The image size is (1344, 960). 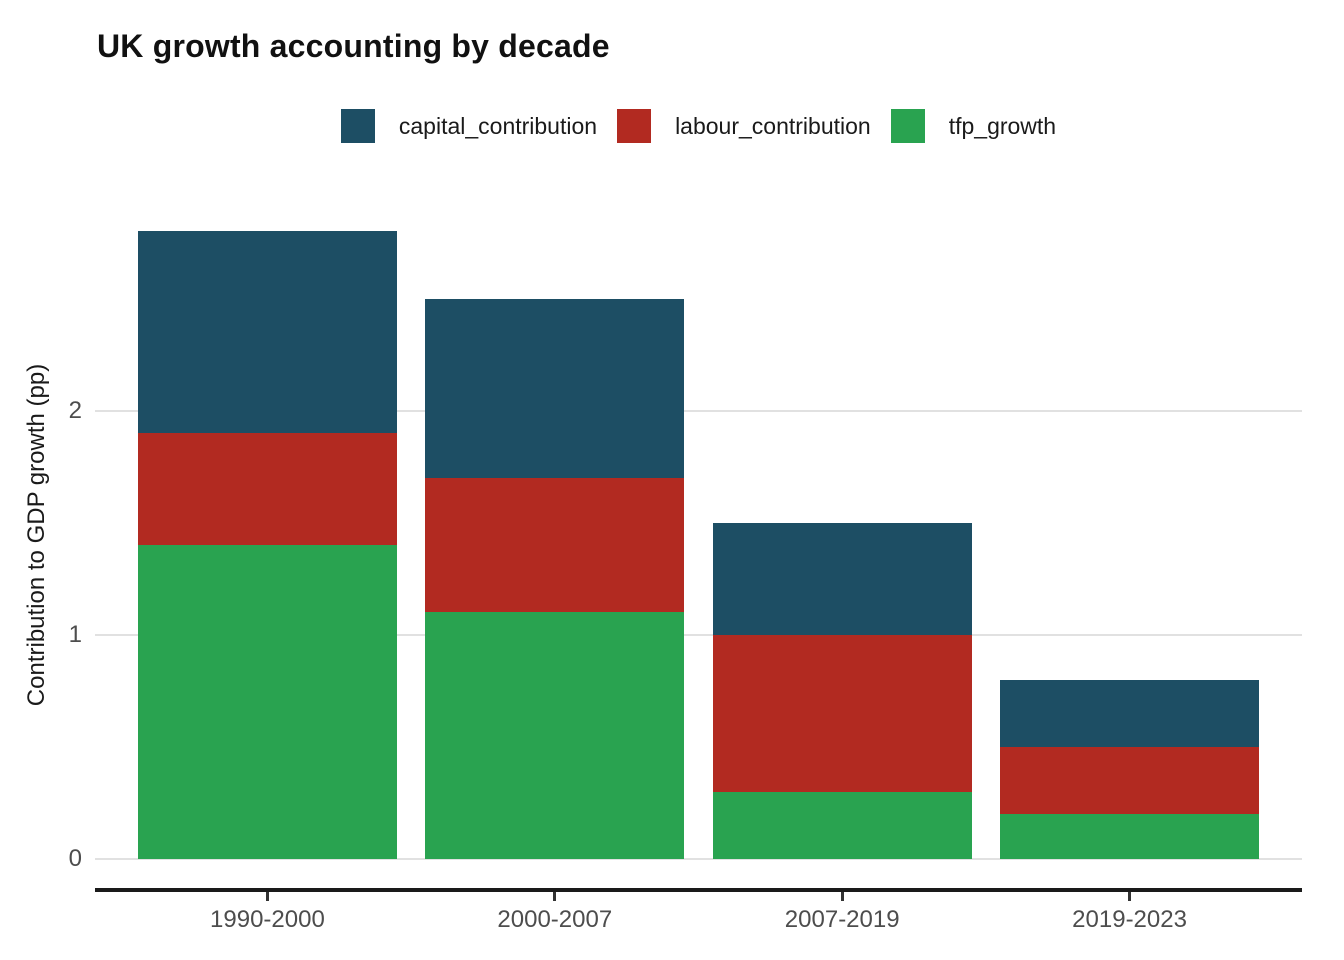 What do you see at coordinates (353, 46) in the screenshot?
I see `chart-title: UK growth accounting by decade` at bounding box center [353, 46].